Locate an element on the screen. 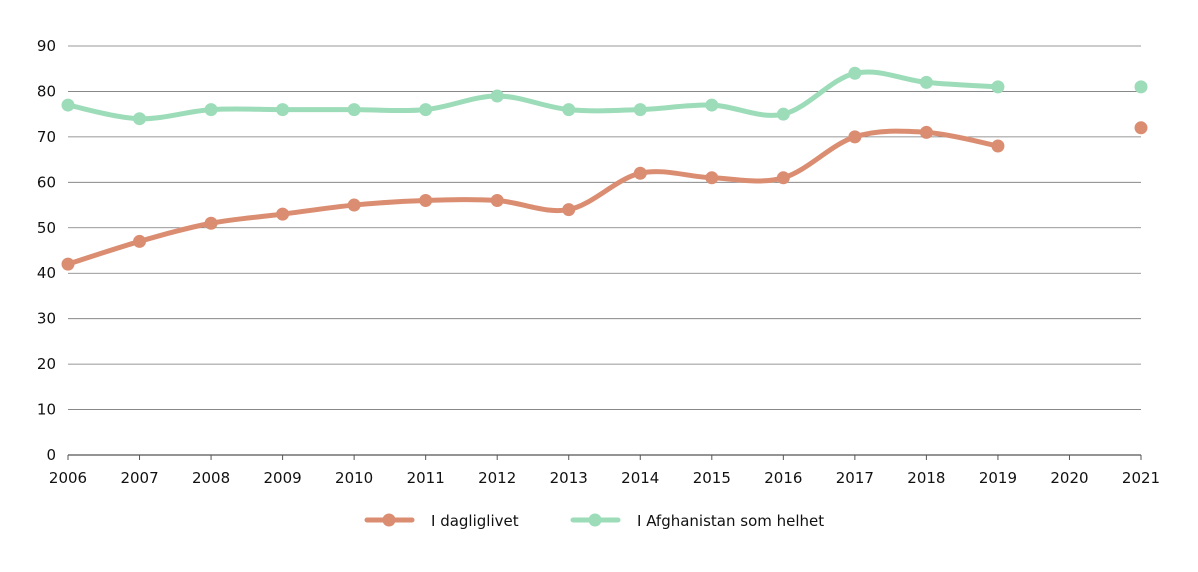  x-tick-label: 2018 is located at coordinates (926, 478).